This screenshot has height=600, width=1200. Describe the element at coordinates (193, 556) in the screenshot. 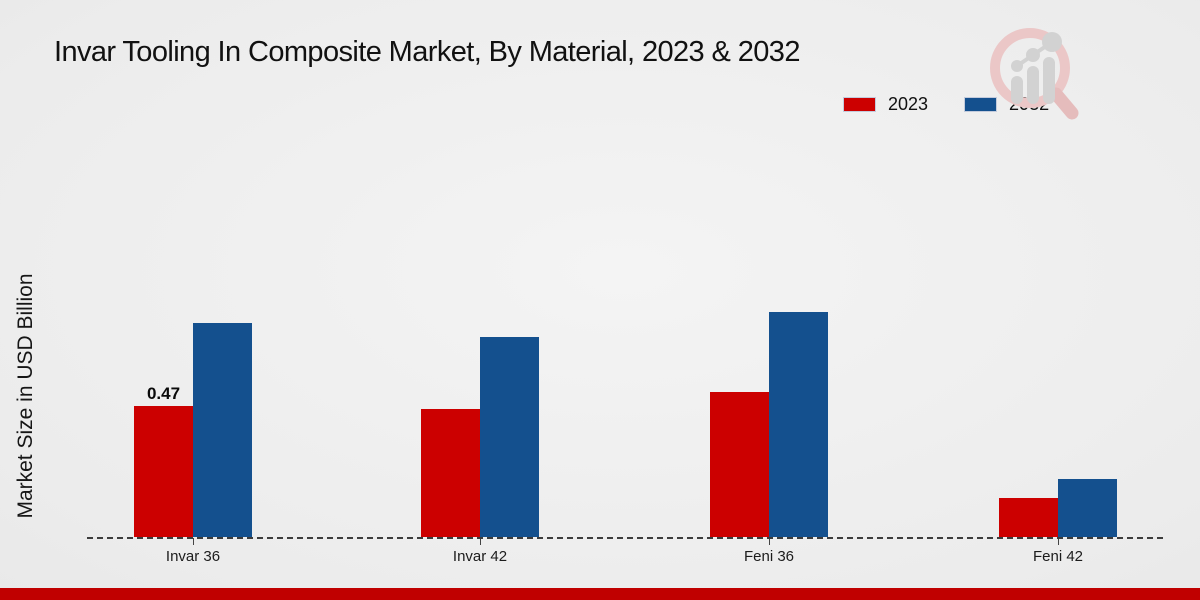

I see `x-tick-label-invar-36: Invar 36` at that location.